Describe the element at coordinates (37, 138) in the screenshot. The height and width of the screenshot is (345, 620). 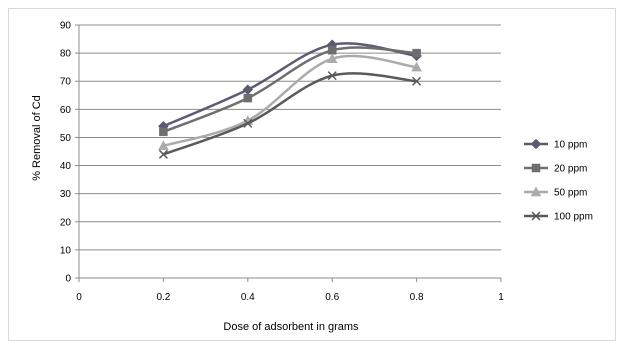
I see `y-axis-title: % Removal of Cd` at that location.